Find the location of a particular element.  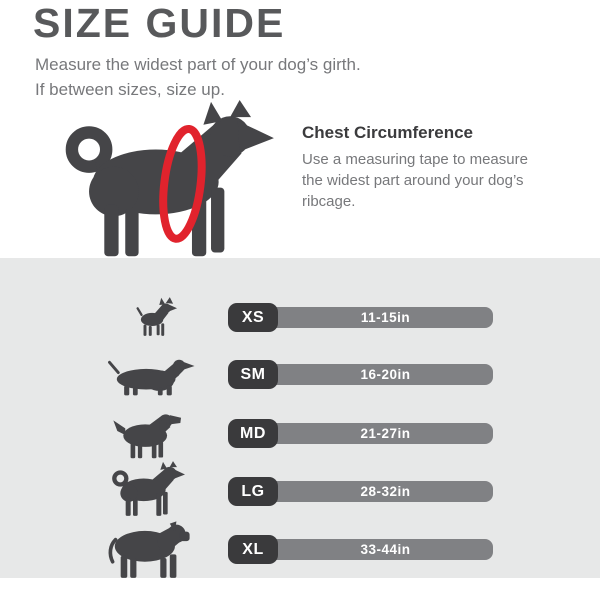

range-bar-sm is located at coordinates (372, 374).